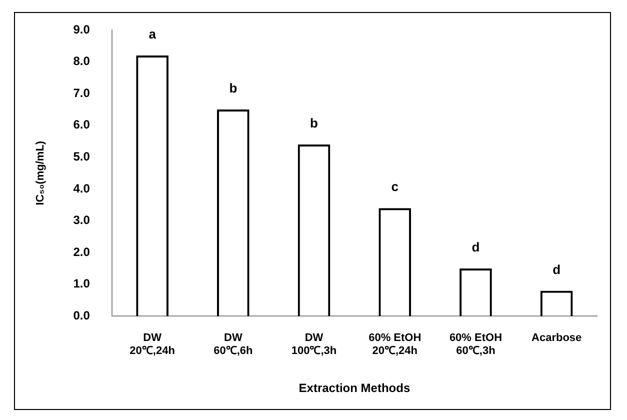 The height and width of the screenshot is (420, 627). What do you see at coordinates (475, 345) in the screenshot?
I see `x-tick-label: 60% EtOH 60℃,3h` at bounding box center [475, 345].